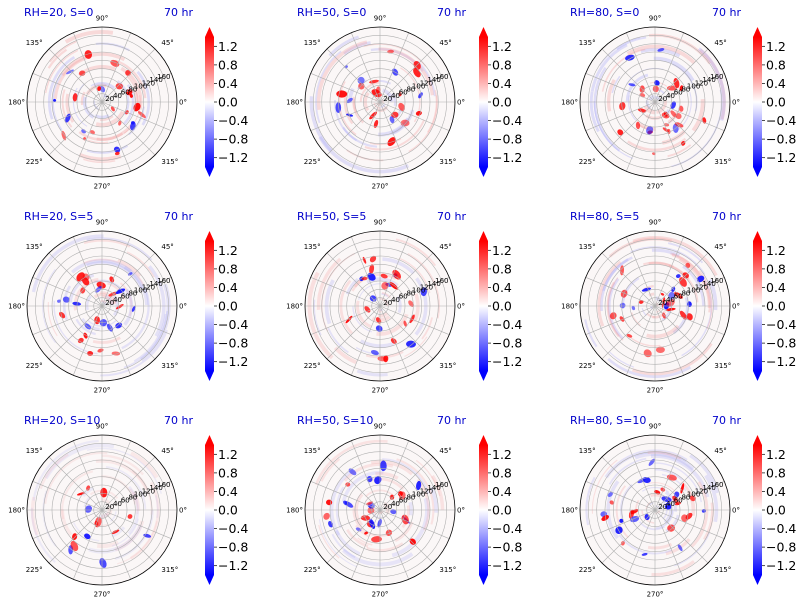  What do you see at coordinates (774, 306) in the screenshot?
I see `colorbar: 1.2 0.8 0.4 0.0 −0.4 −0.8 −1.2` at bounding box center [774, 306].